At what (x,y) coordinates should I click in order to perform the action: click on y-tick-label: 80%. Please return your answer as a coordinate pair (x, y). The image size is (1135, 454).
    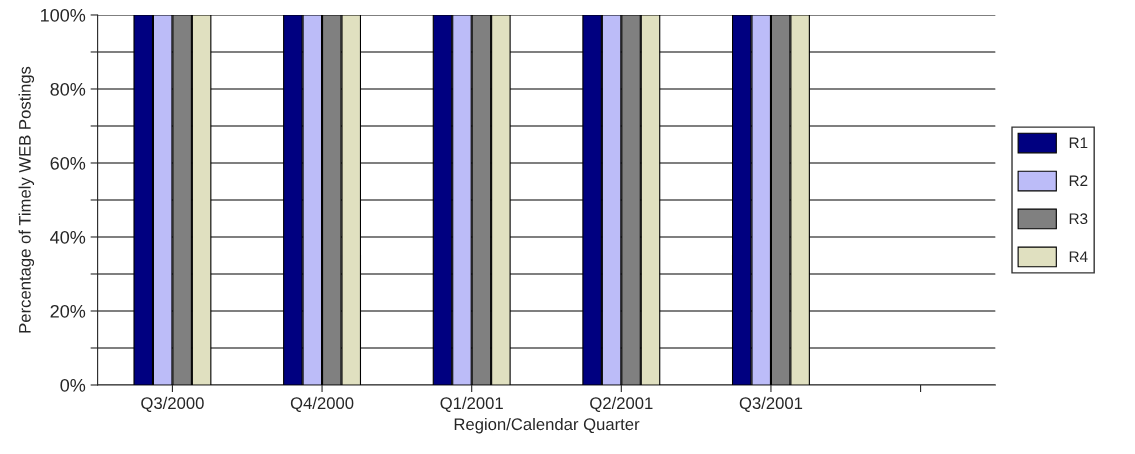
    Looking at the image, I should click on (68, 89).